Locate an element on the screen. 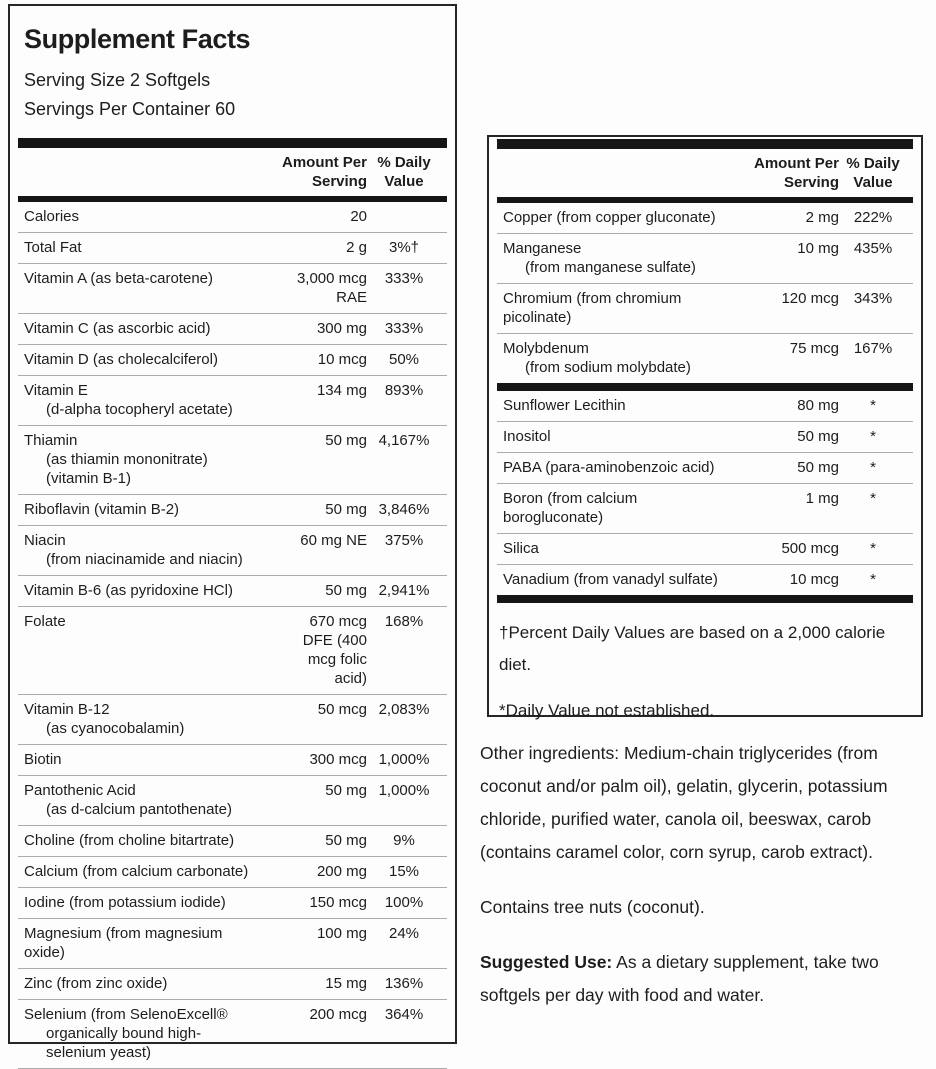 Image resolution: width=936 pixels, height=1069 pixels. table-row: Biotin 300 mcg 1,000% is located at coordinates (232, 760).